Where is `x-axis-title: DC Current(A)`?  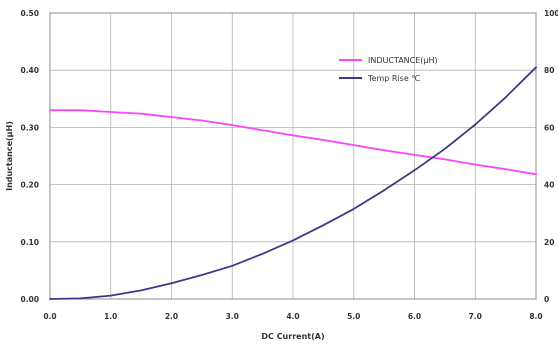
x-axis-title: DC Current(A) is located at coordinates (292, 336).